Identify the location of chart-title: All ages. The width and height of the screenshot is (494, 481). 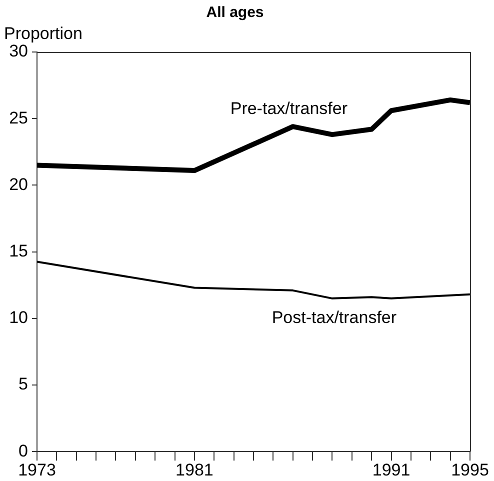
(235, 13).